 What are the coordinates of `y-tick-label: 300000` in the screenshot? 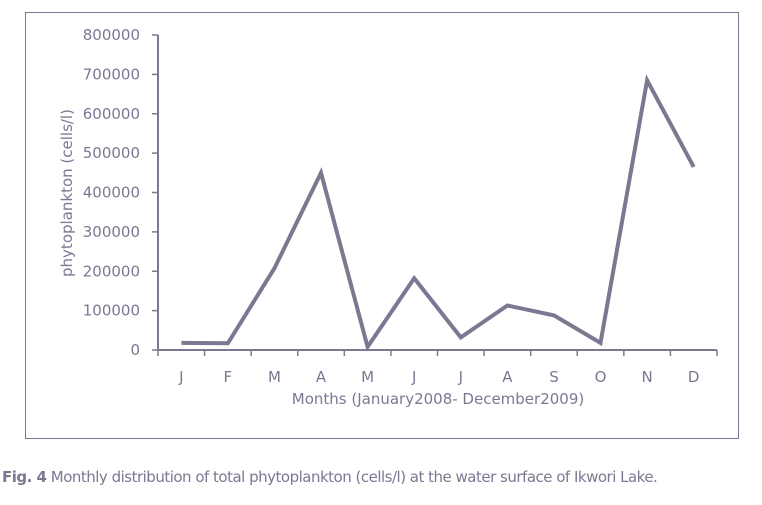 It's located at (111, 232).